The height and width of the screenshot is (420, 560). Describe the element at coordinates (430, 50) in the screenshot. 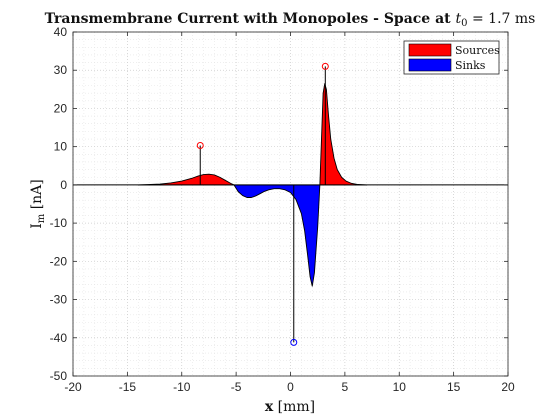

I see `legend-swatch-sources` at that location.